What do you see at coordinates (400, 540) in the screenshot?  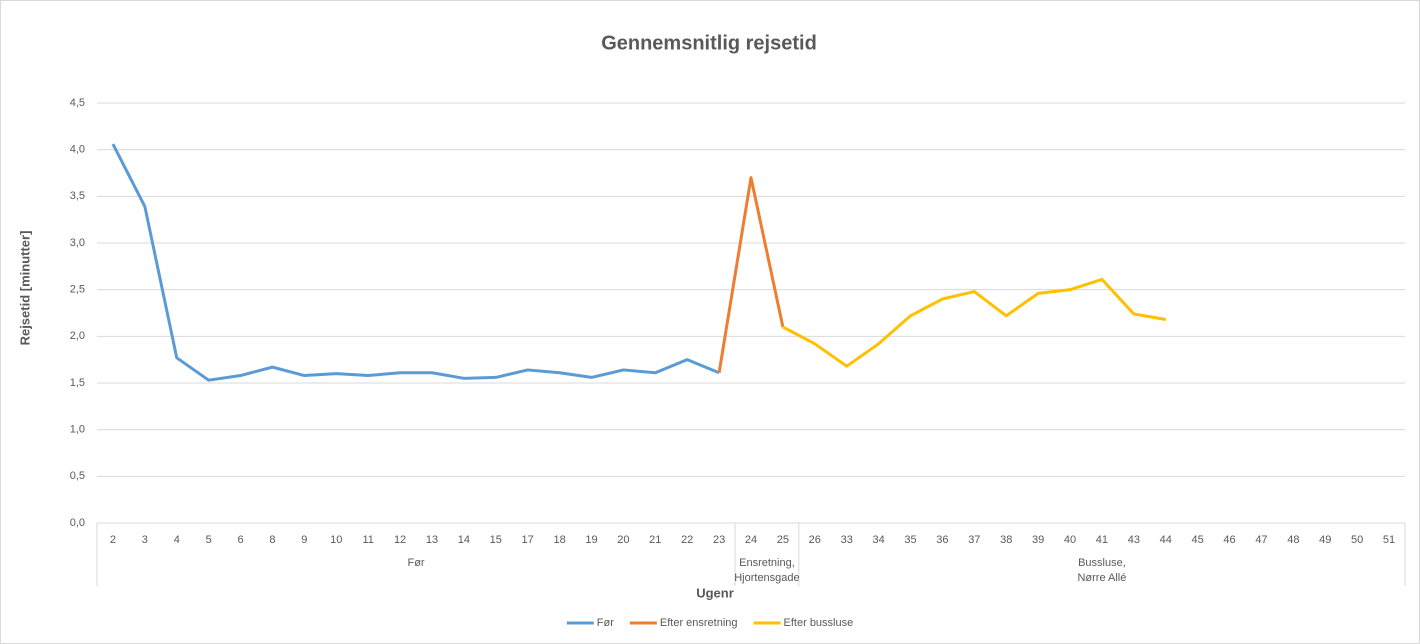 I see `x-tick-label: 12` at bounding box center [400, 540].